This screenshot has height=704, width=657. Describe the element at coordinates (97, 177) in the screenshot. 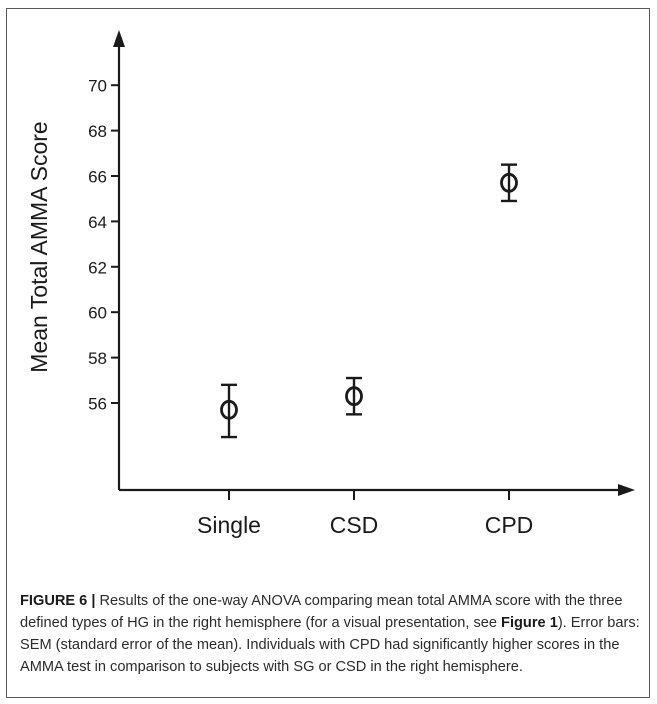

I see `y-tick-label: 66` at that location.